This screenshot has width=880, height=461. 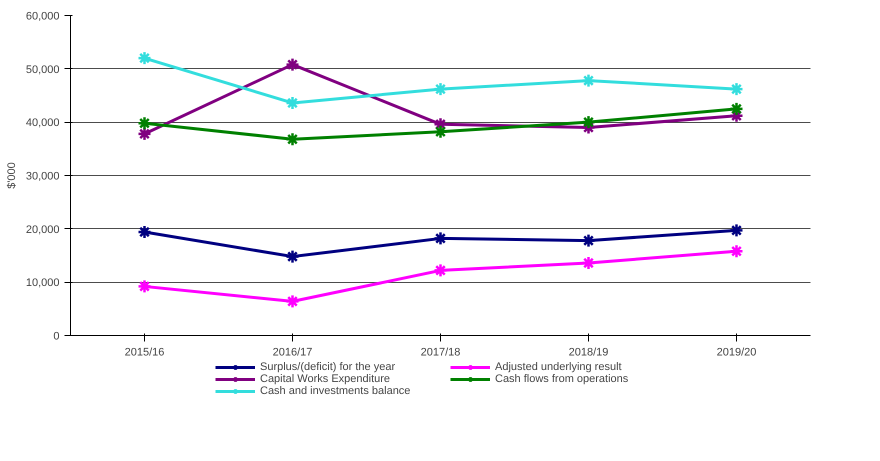 What do you see at coordinates (328, 367) in the screenshot?
I see `legend-label: Surplus/(deficit) for the year` at bounding box center [328, 367].